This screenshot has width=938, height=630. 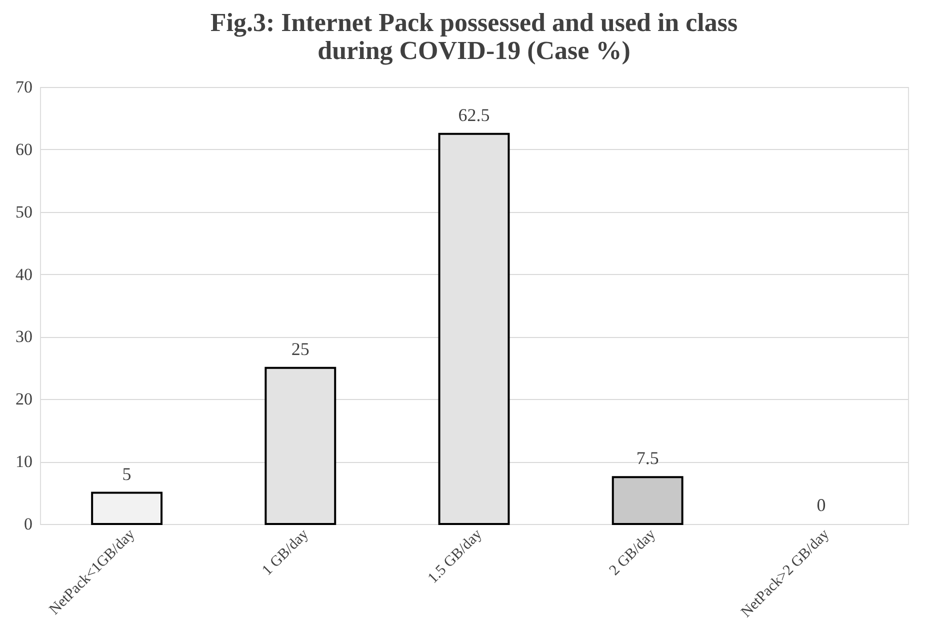 I want to click on y-tick-label: 50, so click(x=24, y=212).